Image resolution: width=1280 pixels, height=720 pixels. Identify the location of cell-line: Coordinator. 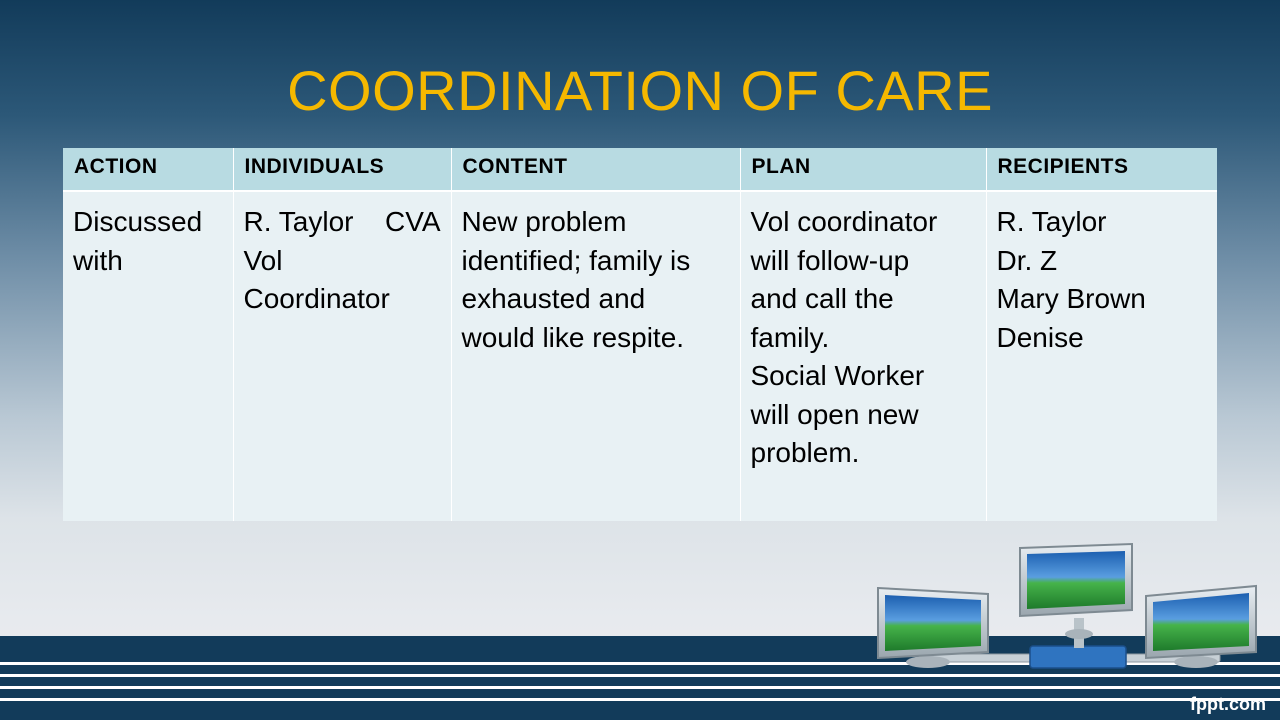
(316, 298).